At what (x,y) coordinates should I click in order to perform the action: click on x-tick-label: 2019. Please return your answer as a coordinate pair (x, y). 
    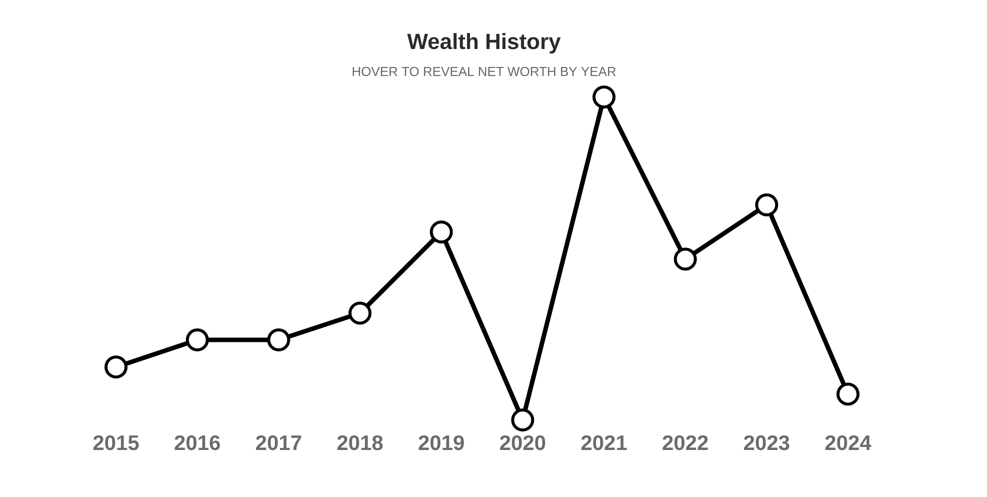
    Looking at the image, I should click on (441, 442).